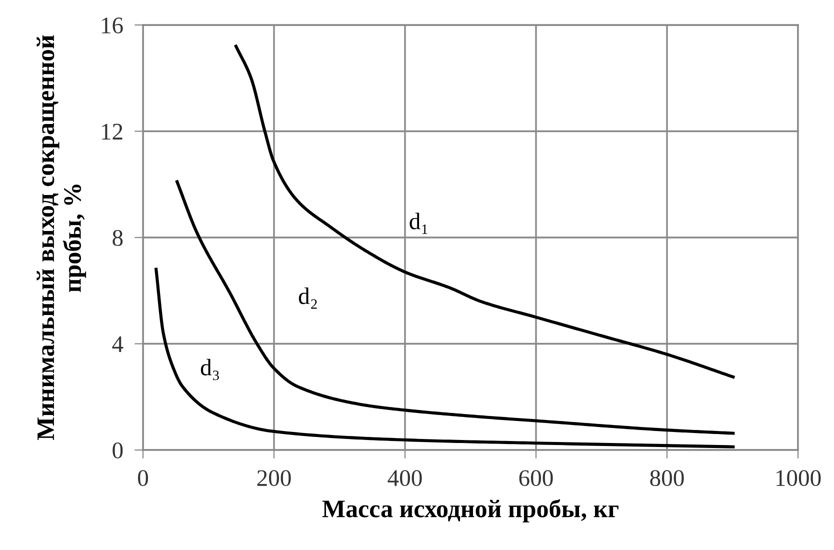  Describe the element at coordinates (798, 478) in the screenshot. I see `x-tick-label: 1000` at that location.